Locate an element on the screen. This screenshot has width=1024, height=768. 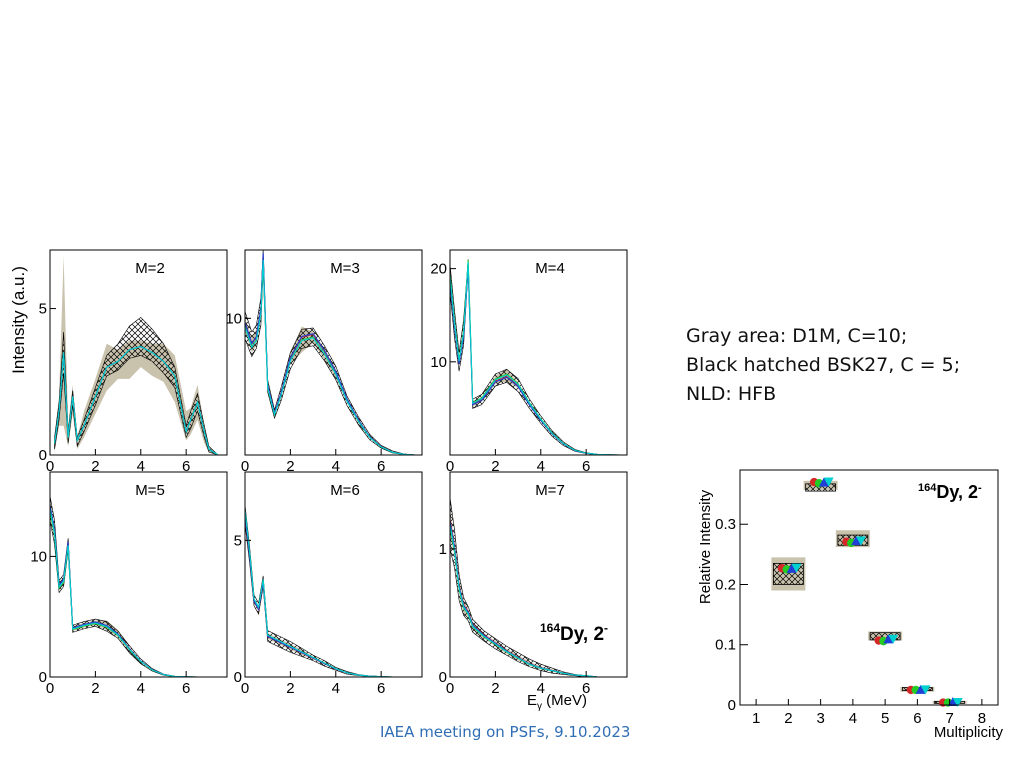
spectrum-panel: M=3 0 2 4 6 10 is located at coordinates (324, 362).